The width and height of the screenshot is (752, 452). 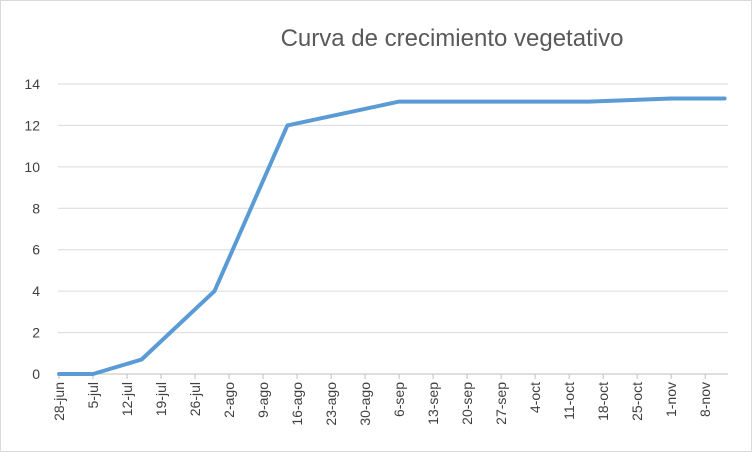 What do you see at coordinates (393, 376) in the screenshot?
I see `x-axis` at bounding box center [393, 376].